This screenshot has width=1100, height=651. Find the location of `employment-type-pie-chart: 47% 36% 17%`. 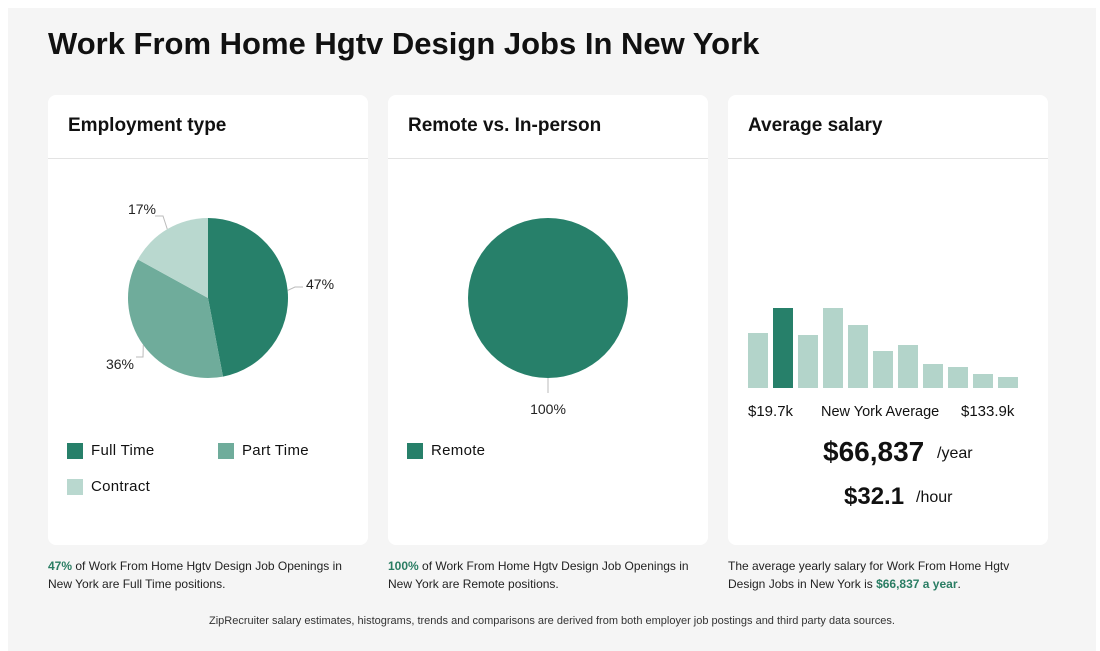

employment-type-pie-chart: 47% 36% 17% is located at coordinates (220, 289).